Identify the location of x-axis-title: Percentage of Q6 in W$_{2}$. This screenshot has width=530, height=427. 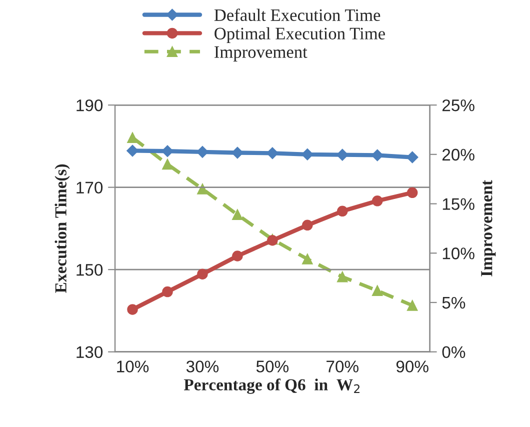
(272, 386).